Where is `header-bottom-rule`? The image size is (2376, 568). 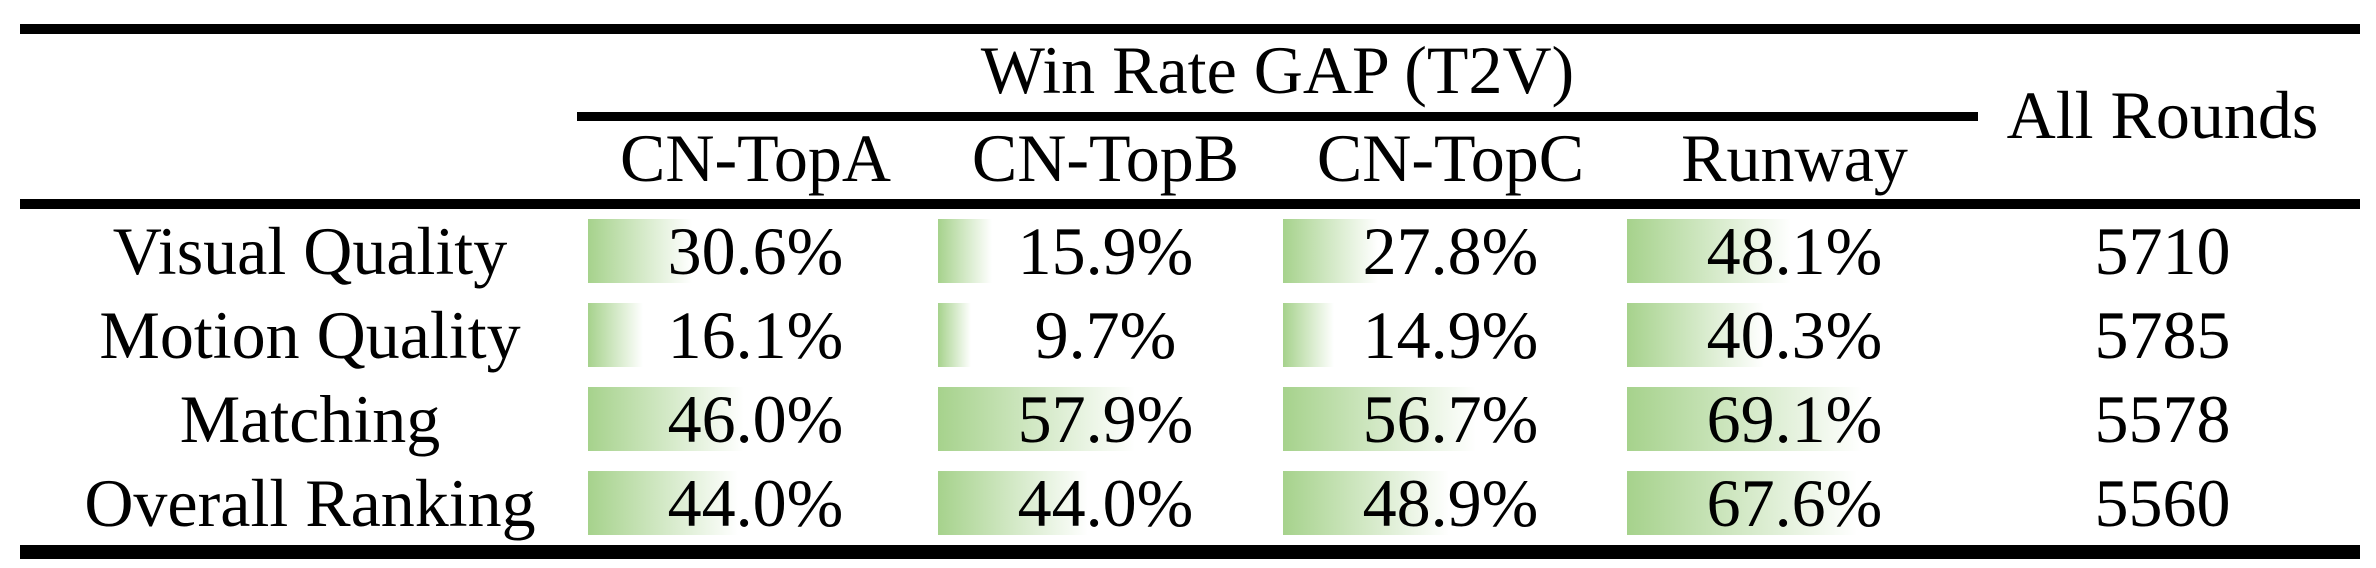
header-bottom-rule is located at coordinates (1190, 204).